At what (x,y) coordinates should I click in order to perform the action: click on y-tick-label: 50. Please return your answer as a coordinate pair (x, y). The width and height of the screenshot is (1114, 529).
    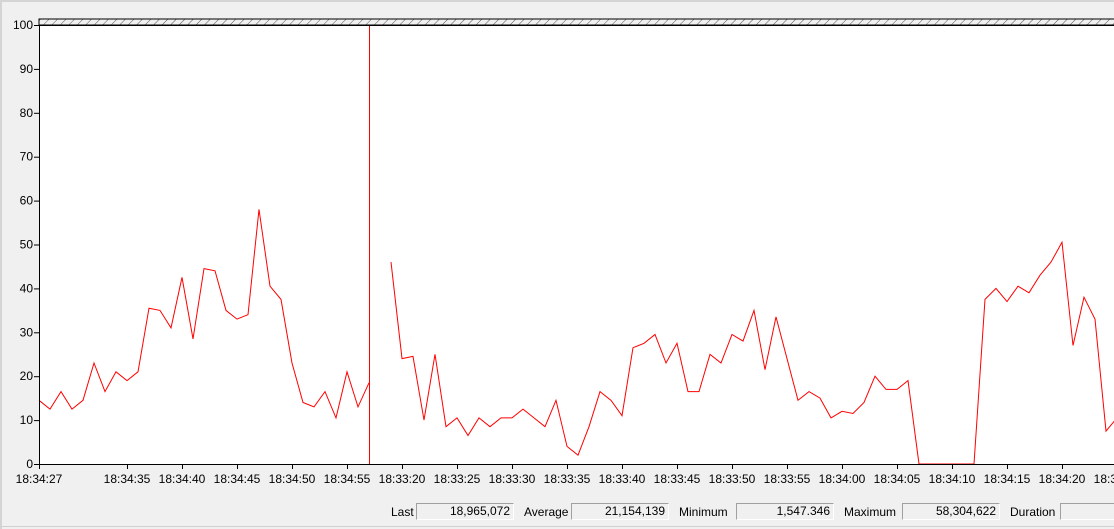
    Looking at the image, I should click on (27, 245).